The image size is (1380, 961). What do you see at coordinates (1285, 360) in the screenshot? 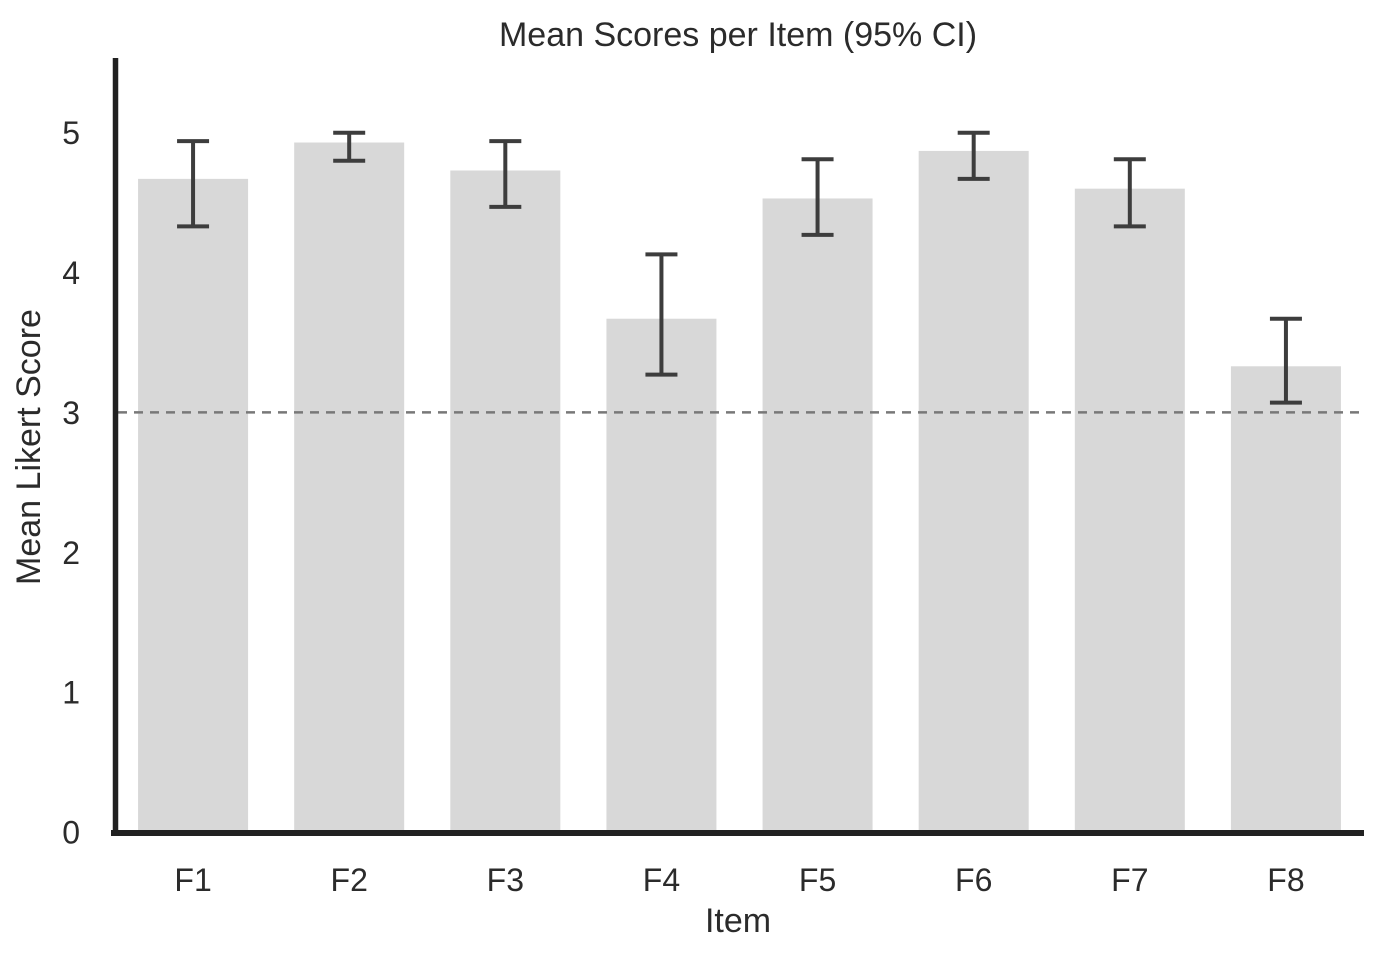
I see `error-bar-F8` at bounding box center [1285, 360].